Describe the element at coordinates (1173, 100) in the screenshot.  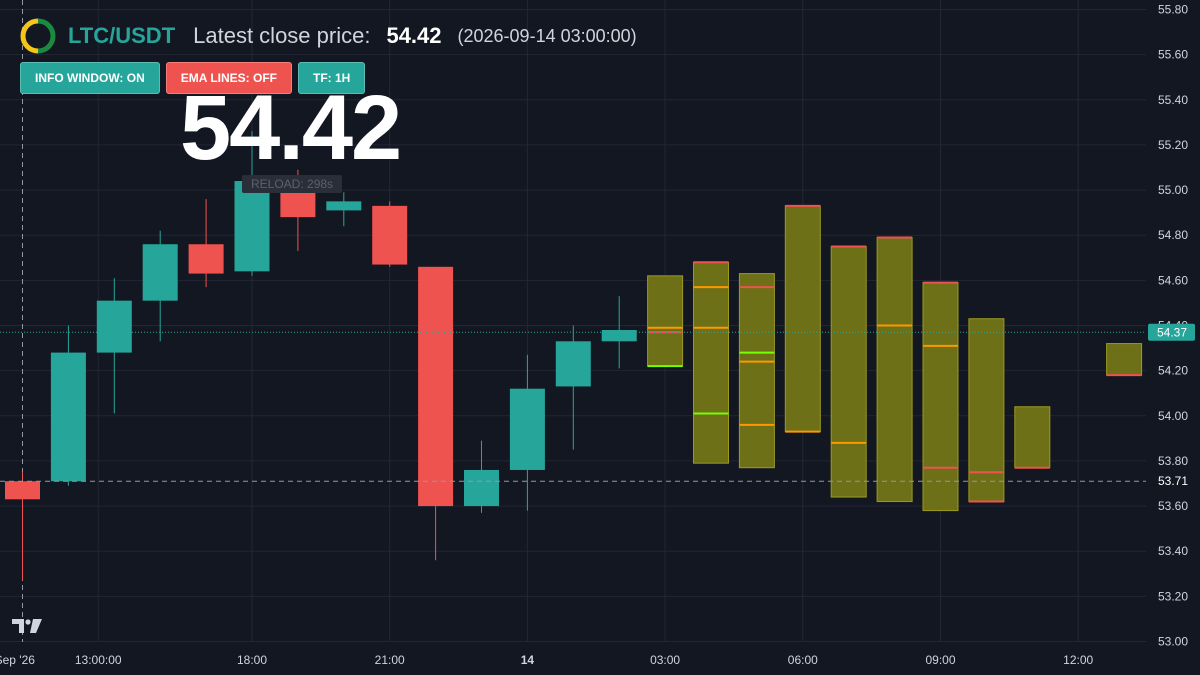
I see `price-tick-label: 55.40` at that location.